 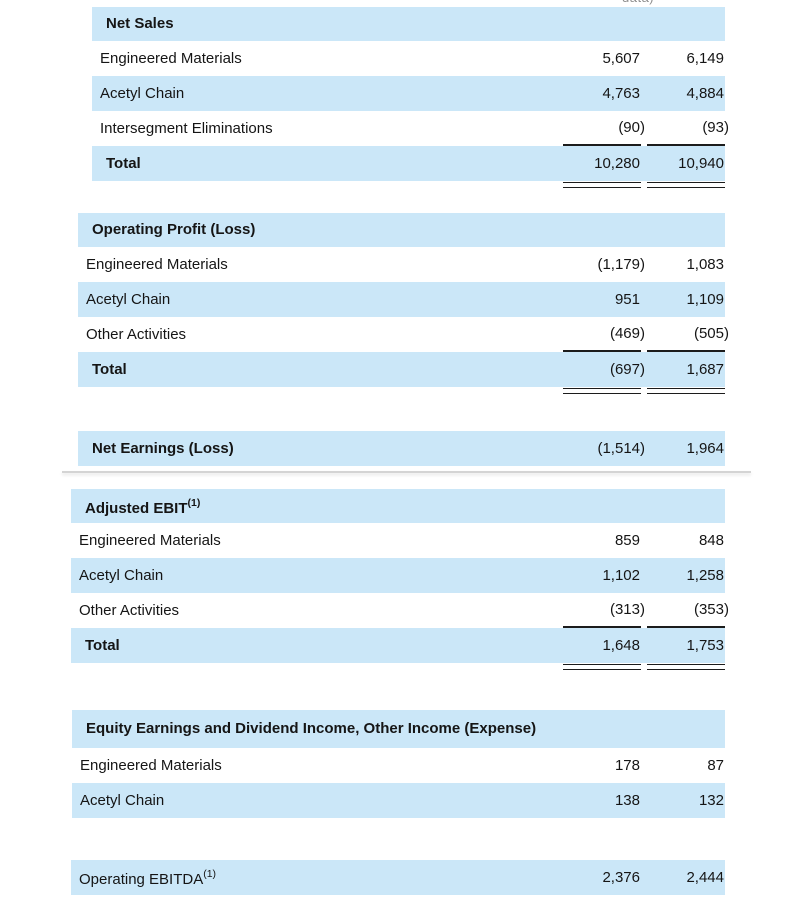 I want to click on section-net-earnings-loss: Net Earnings (Loss) (1,514) 1,964, so click(x=401, y=448).